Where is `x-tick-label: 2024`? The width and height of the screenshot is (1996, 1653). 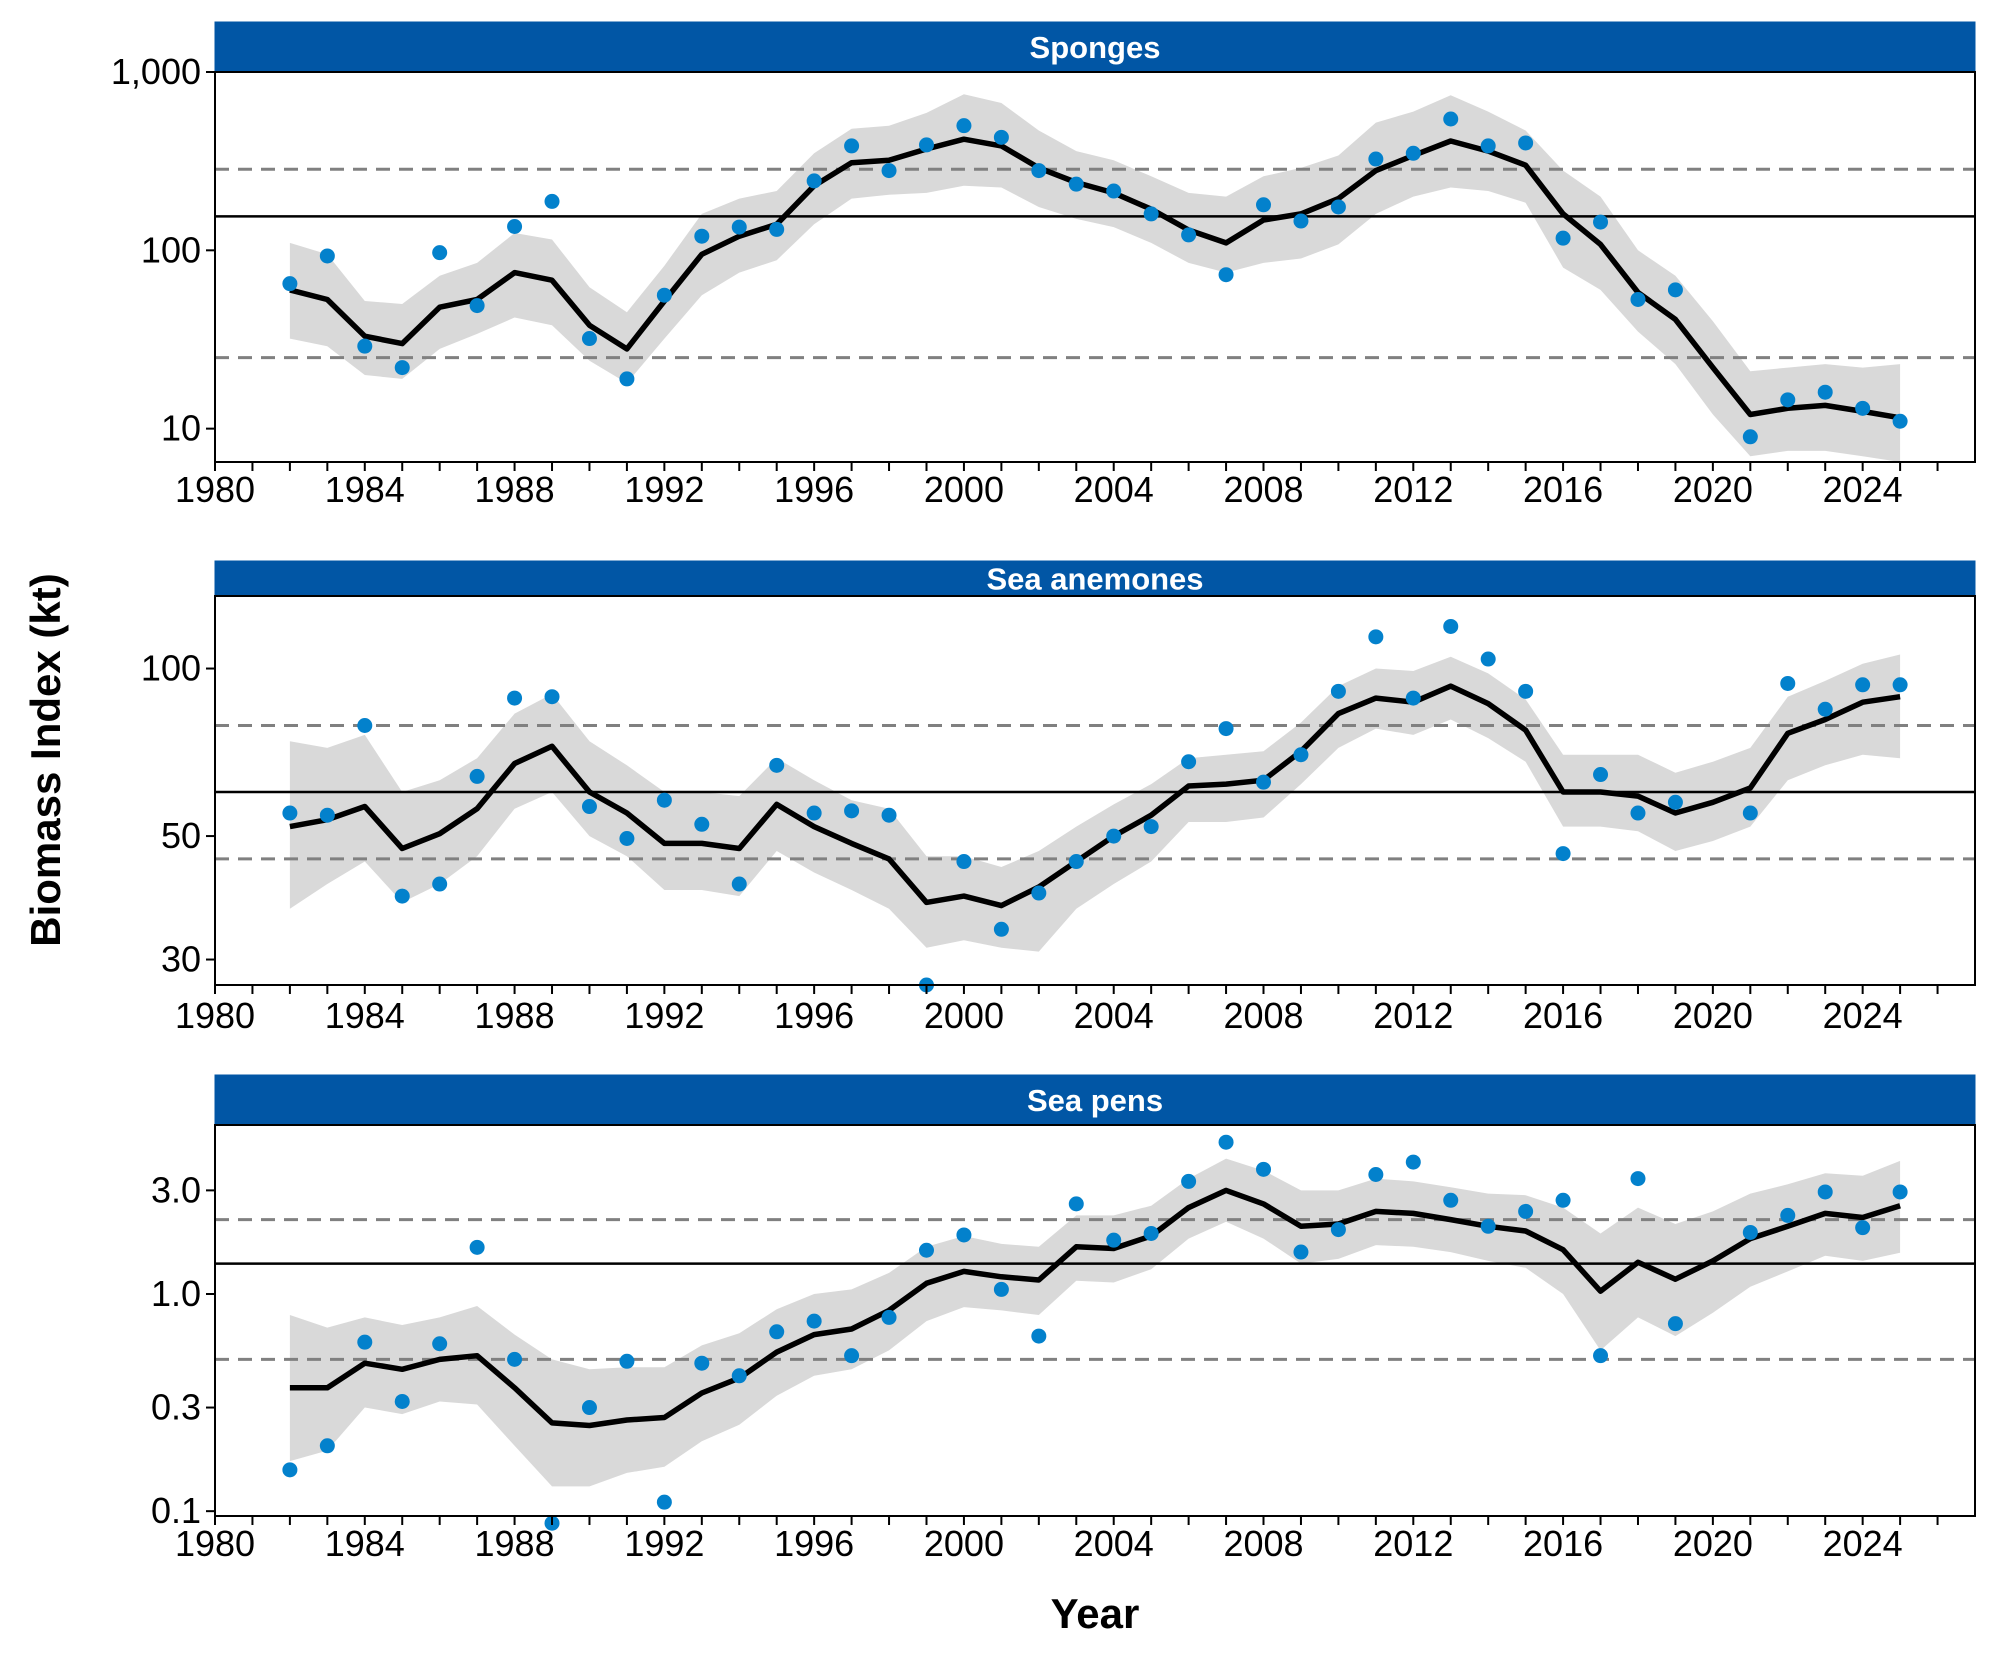 x-tick-label: 2024 is located at coordinates (1863, 1015).